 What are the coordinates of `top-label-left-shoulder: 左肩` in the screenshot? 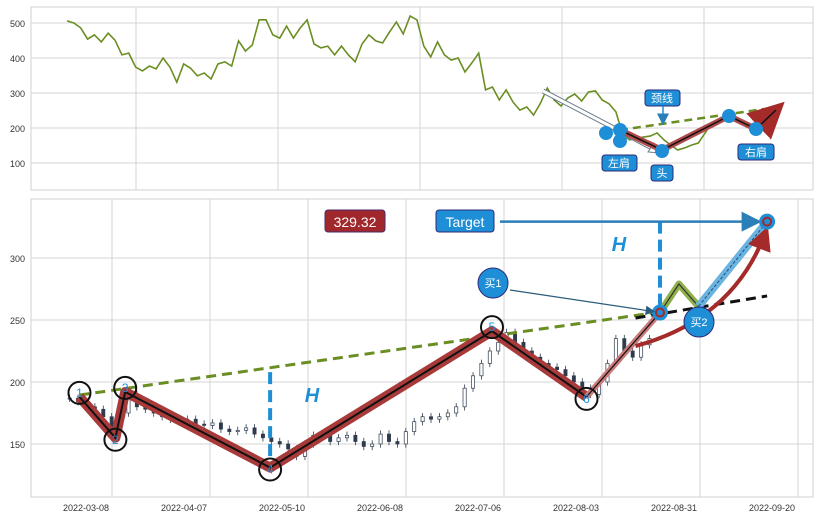 It's located at (619, 163).